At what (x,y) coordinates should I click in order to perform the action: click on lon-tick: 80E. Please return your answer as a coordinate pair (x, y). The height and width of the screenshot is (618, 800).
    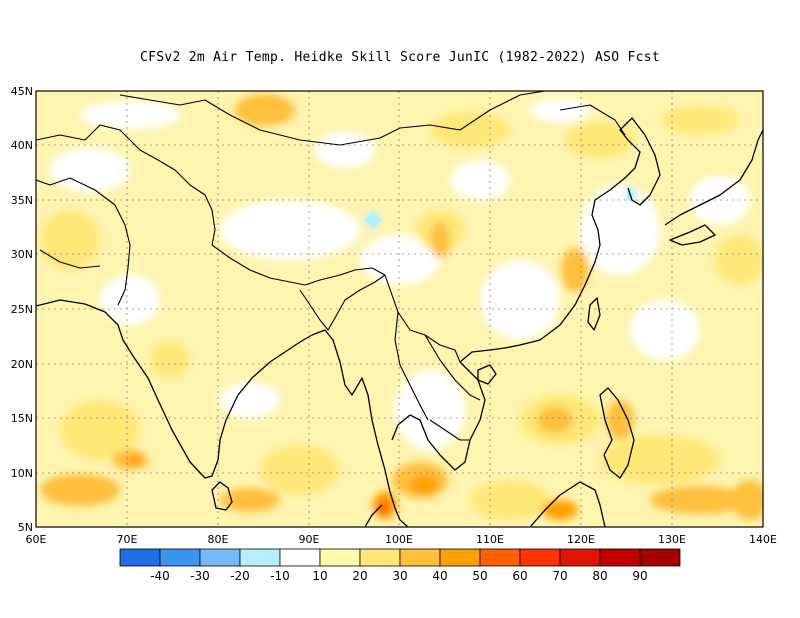
    Looking at the image, I should click on (218, 539).